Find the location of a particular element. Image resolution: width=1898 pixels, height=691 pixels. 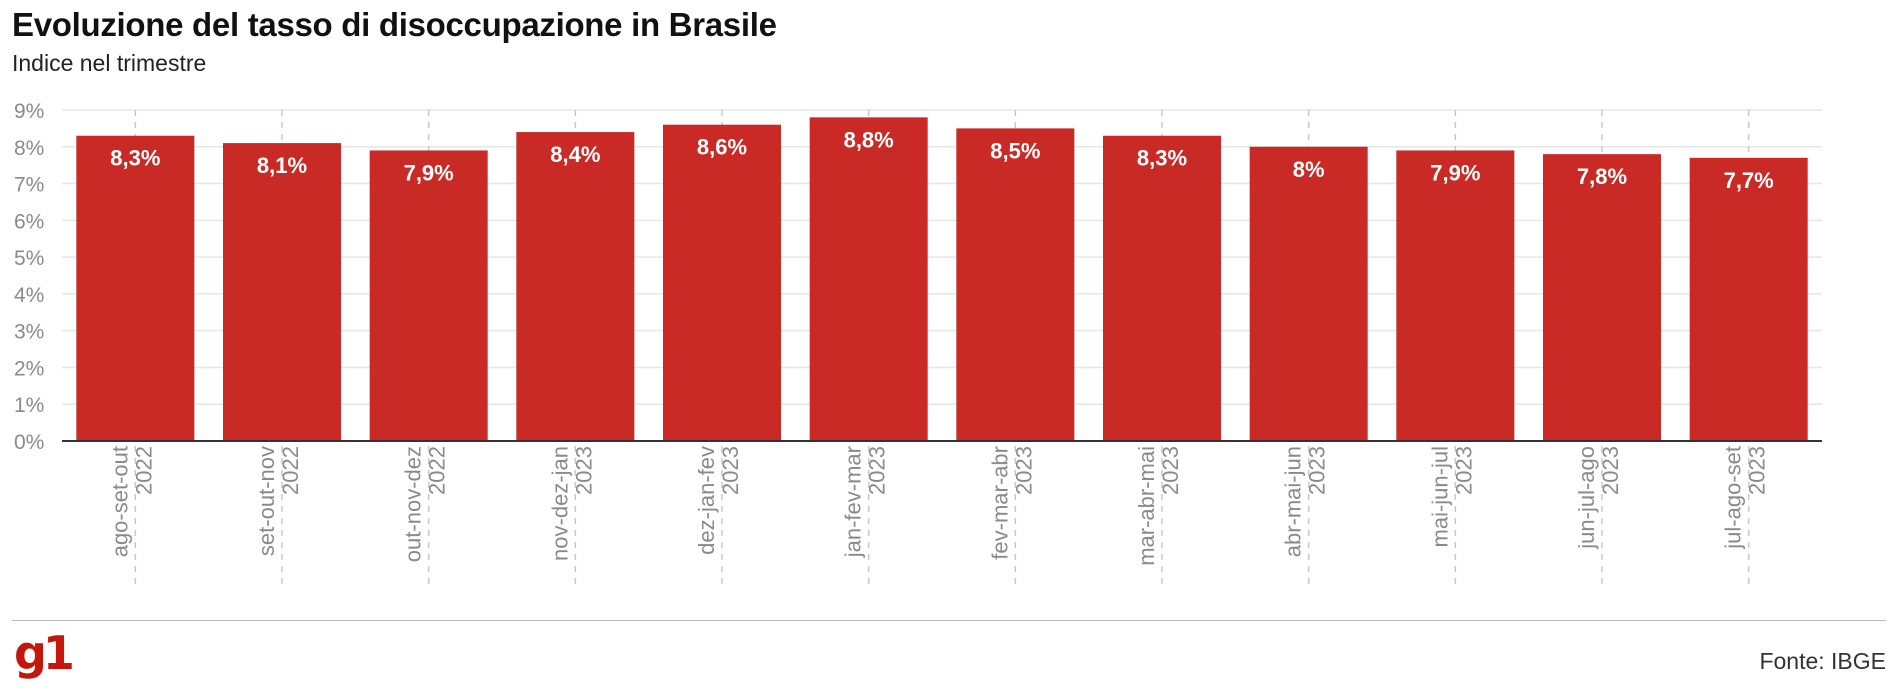

y-tick-label: 2% is located at coordinates (29, 368).